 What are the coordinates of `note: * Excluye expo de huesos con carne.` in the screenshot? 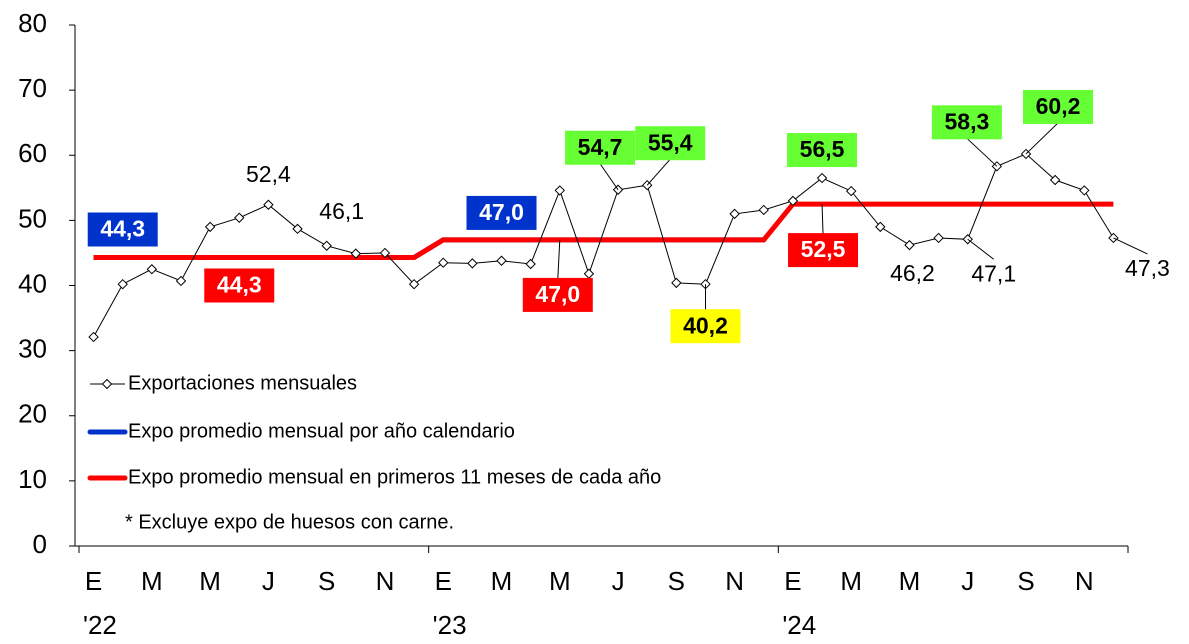 It's located at (289, 522).